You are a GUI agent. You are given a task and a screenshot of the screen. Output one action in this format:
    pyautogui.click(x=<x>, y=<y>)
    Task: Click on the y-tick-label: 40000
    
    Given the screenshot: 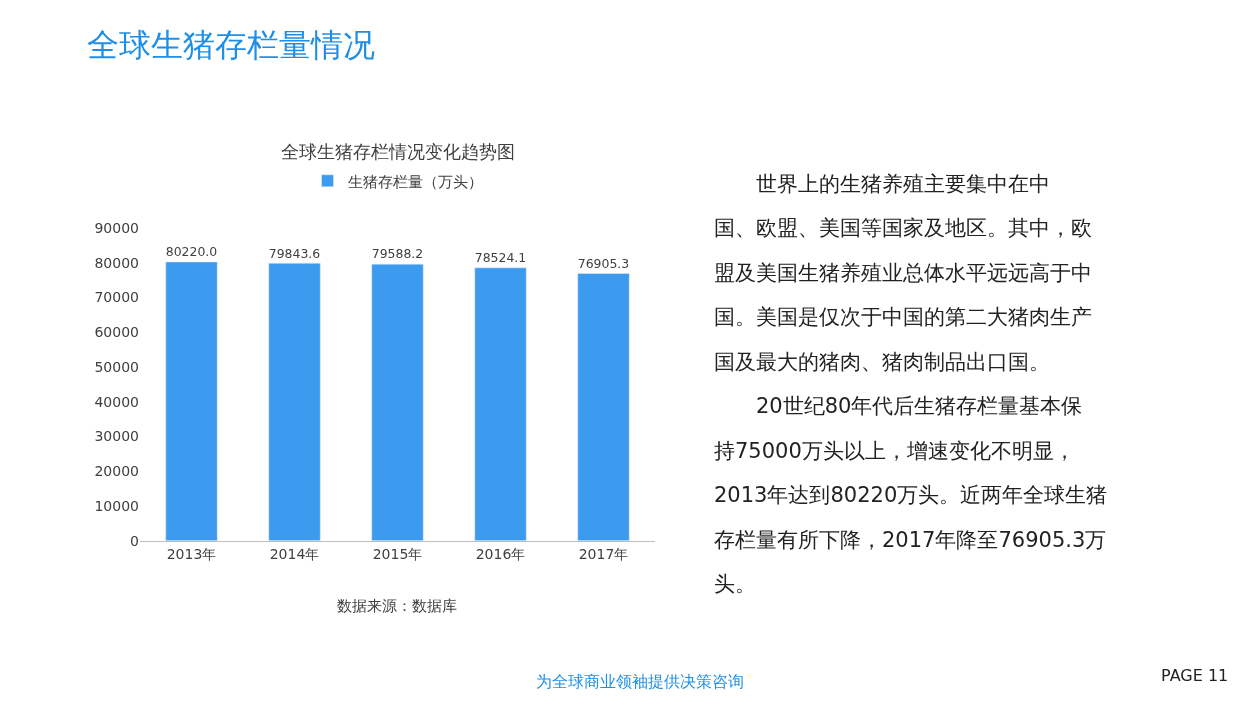 What is the action you would take?
    pyautogui.click(x=116, y=401)
    